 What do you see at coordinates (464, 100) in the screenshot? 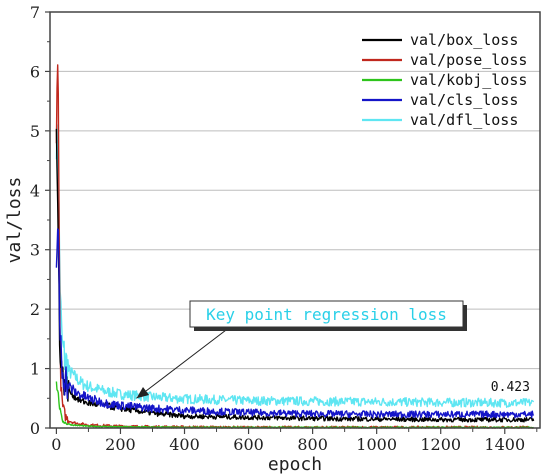
I see `legend-label: val/cls_loss` at bounding box center [464, 100].